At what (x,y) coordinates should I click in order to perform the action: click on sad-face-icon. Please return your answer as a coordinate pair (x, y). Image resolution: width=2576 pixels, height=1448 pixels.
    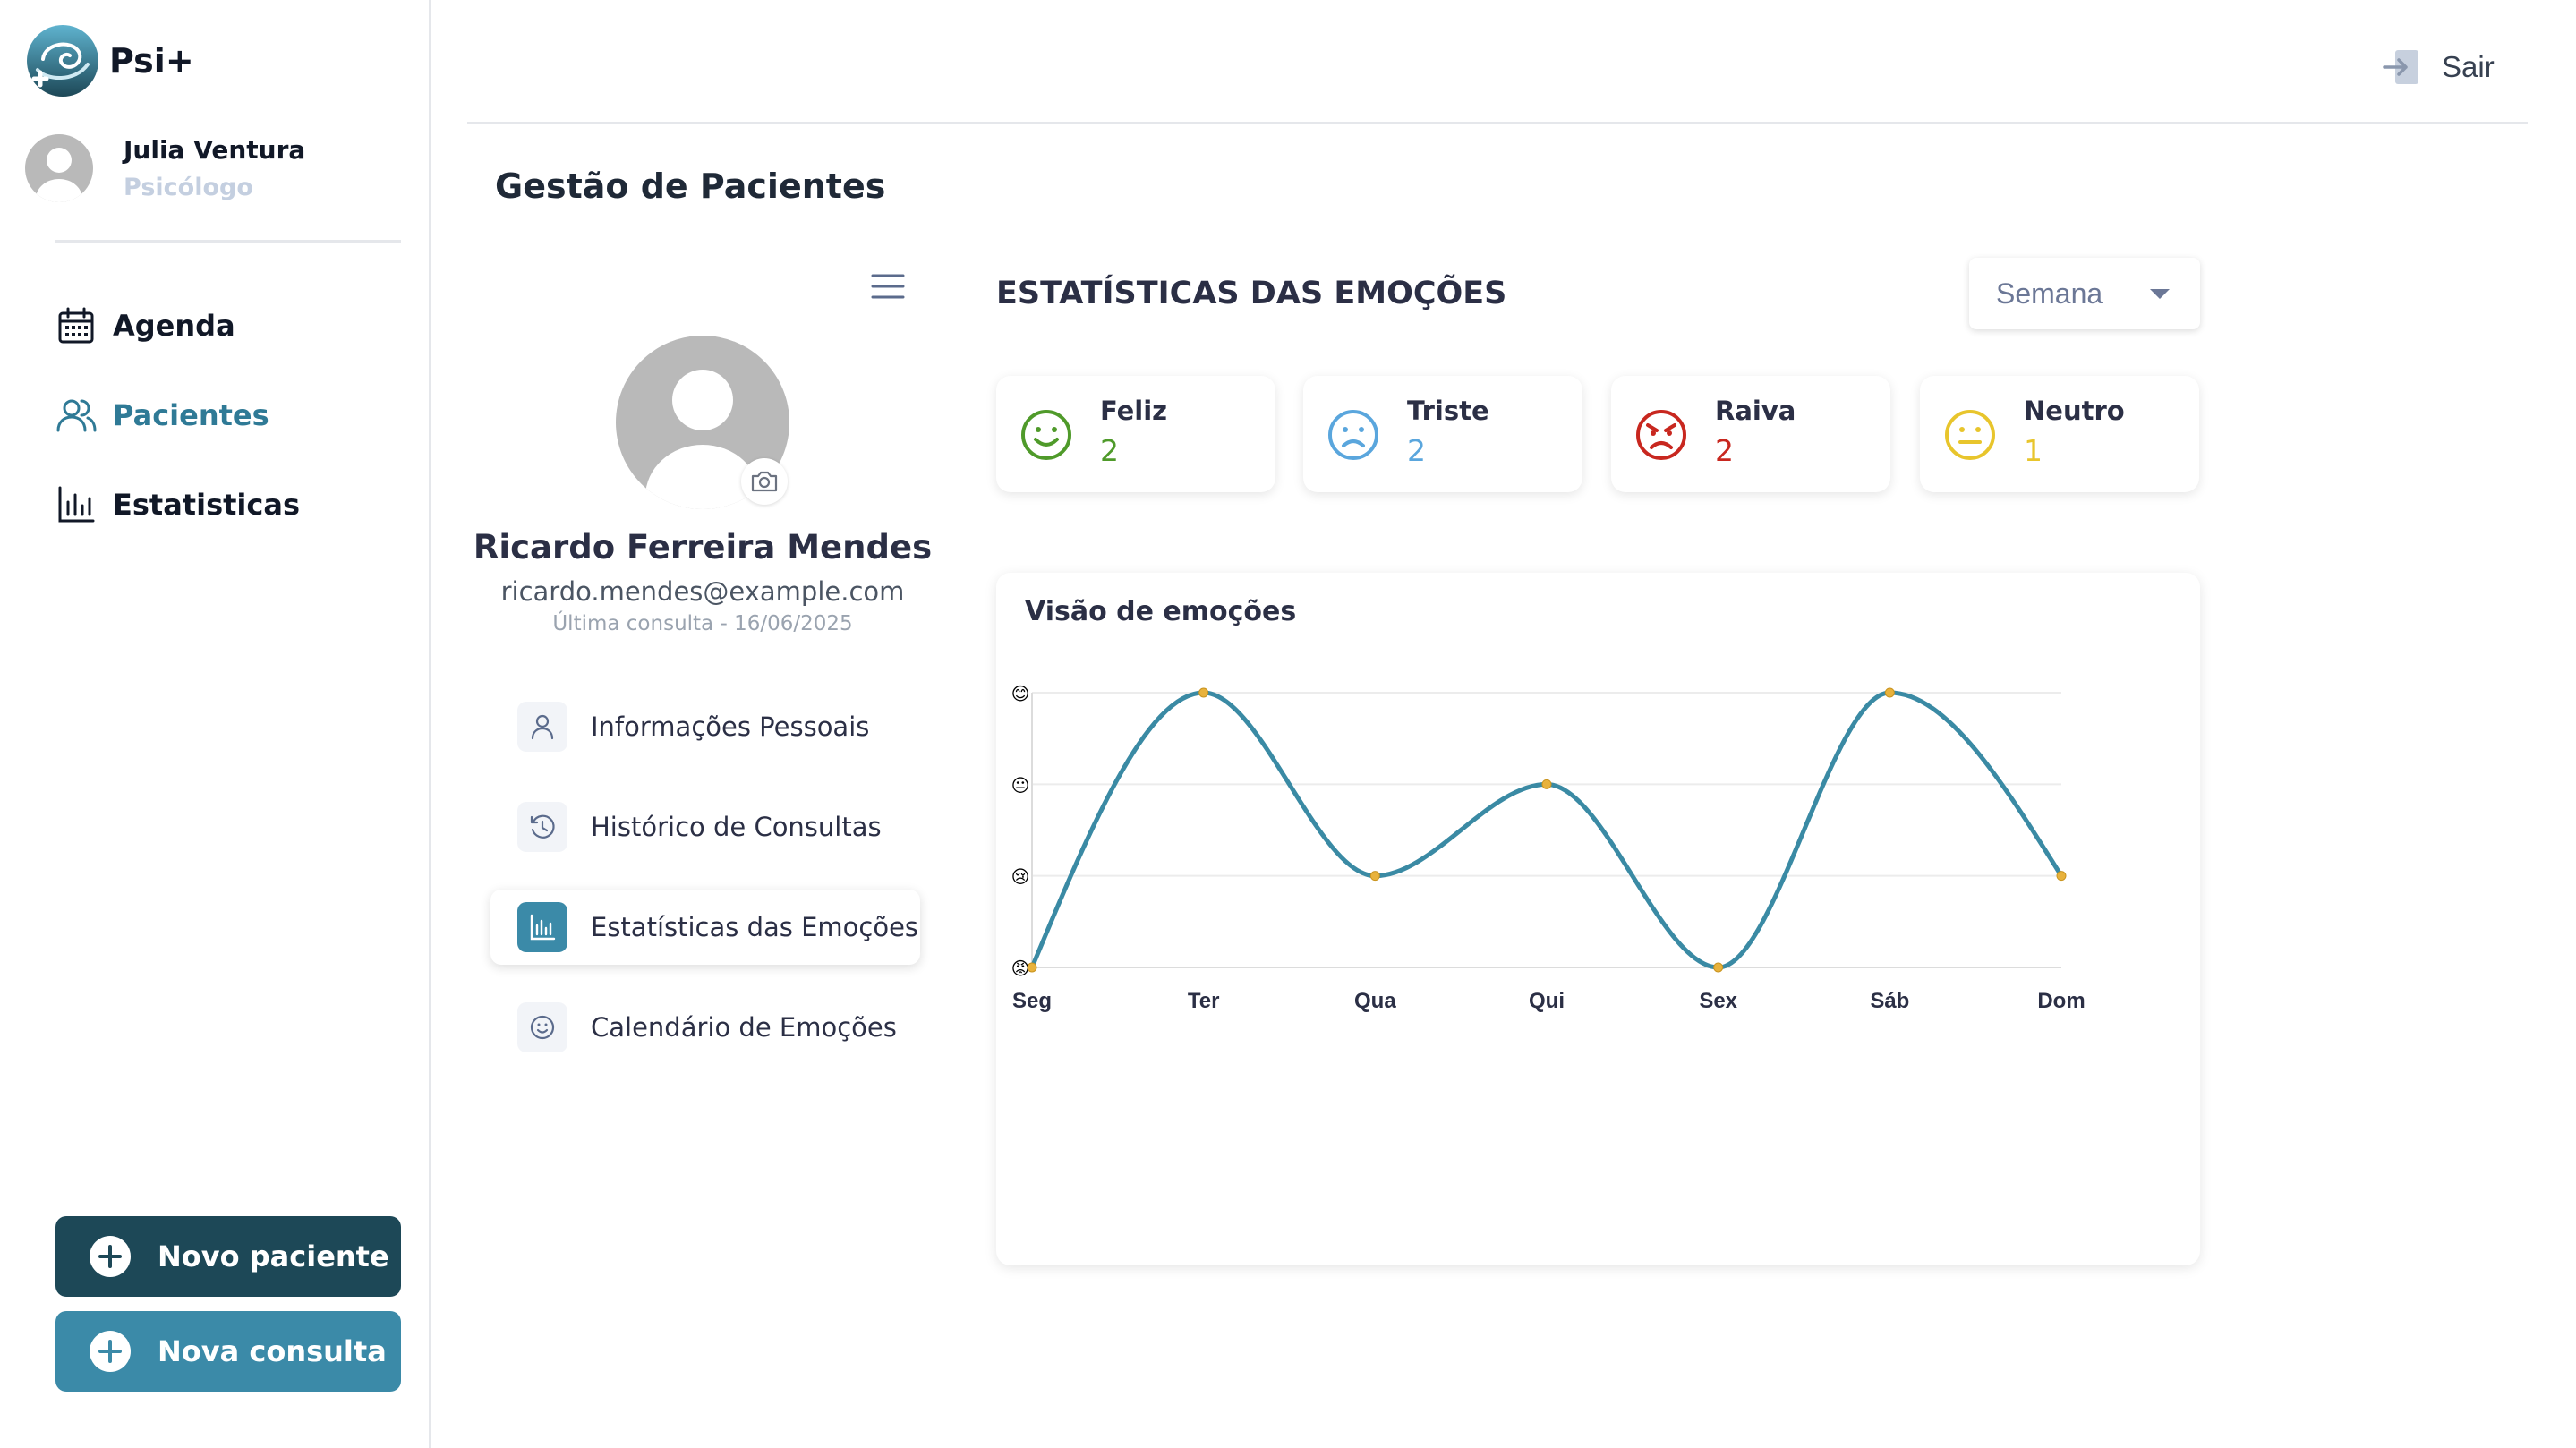
    Looking at the image, I should click on (1353, 435).